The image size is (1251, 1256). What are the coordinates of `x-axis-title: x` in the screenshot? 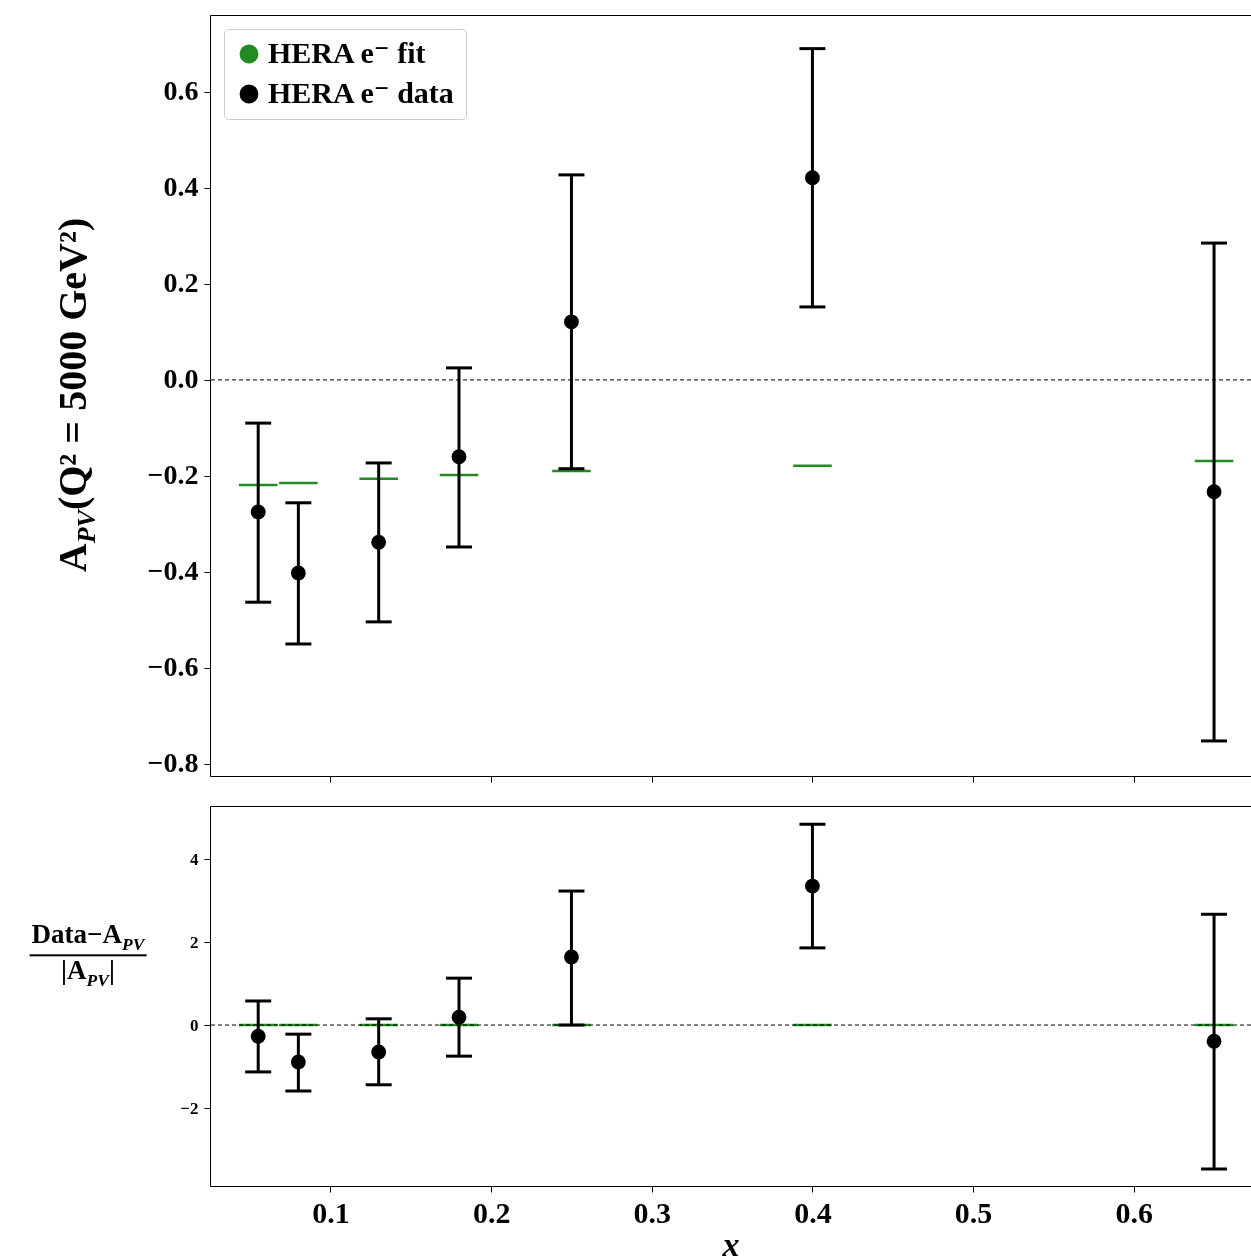 It's located at (730, 1240).